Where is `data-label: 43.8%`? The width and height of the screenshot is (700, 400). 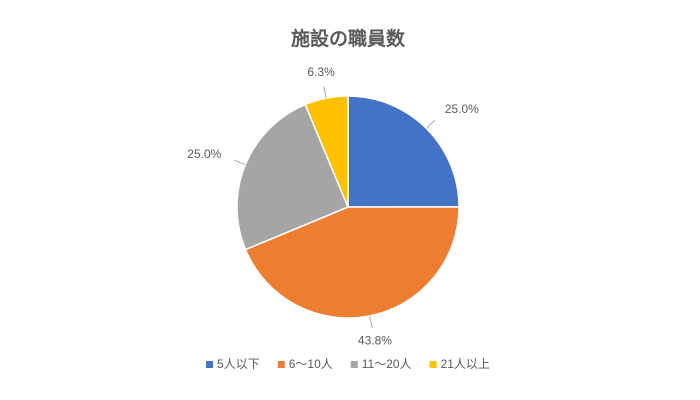
data-label: 43.8% is located at coordinates (375, 341).